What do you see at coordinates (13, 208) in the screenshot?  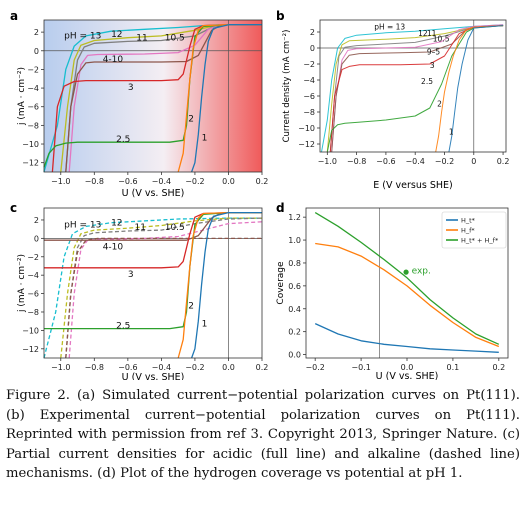 I see `panel-c-letter: c` at bounding box center [13, 208].